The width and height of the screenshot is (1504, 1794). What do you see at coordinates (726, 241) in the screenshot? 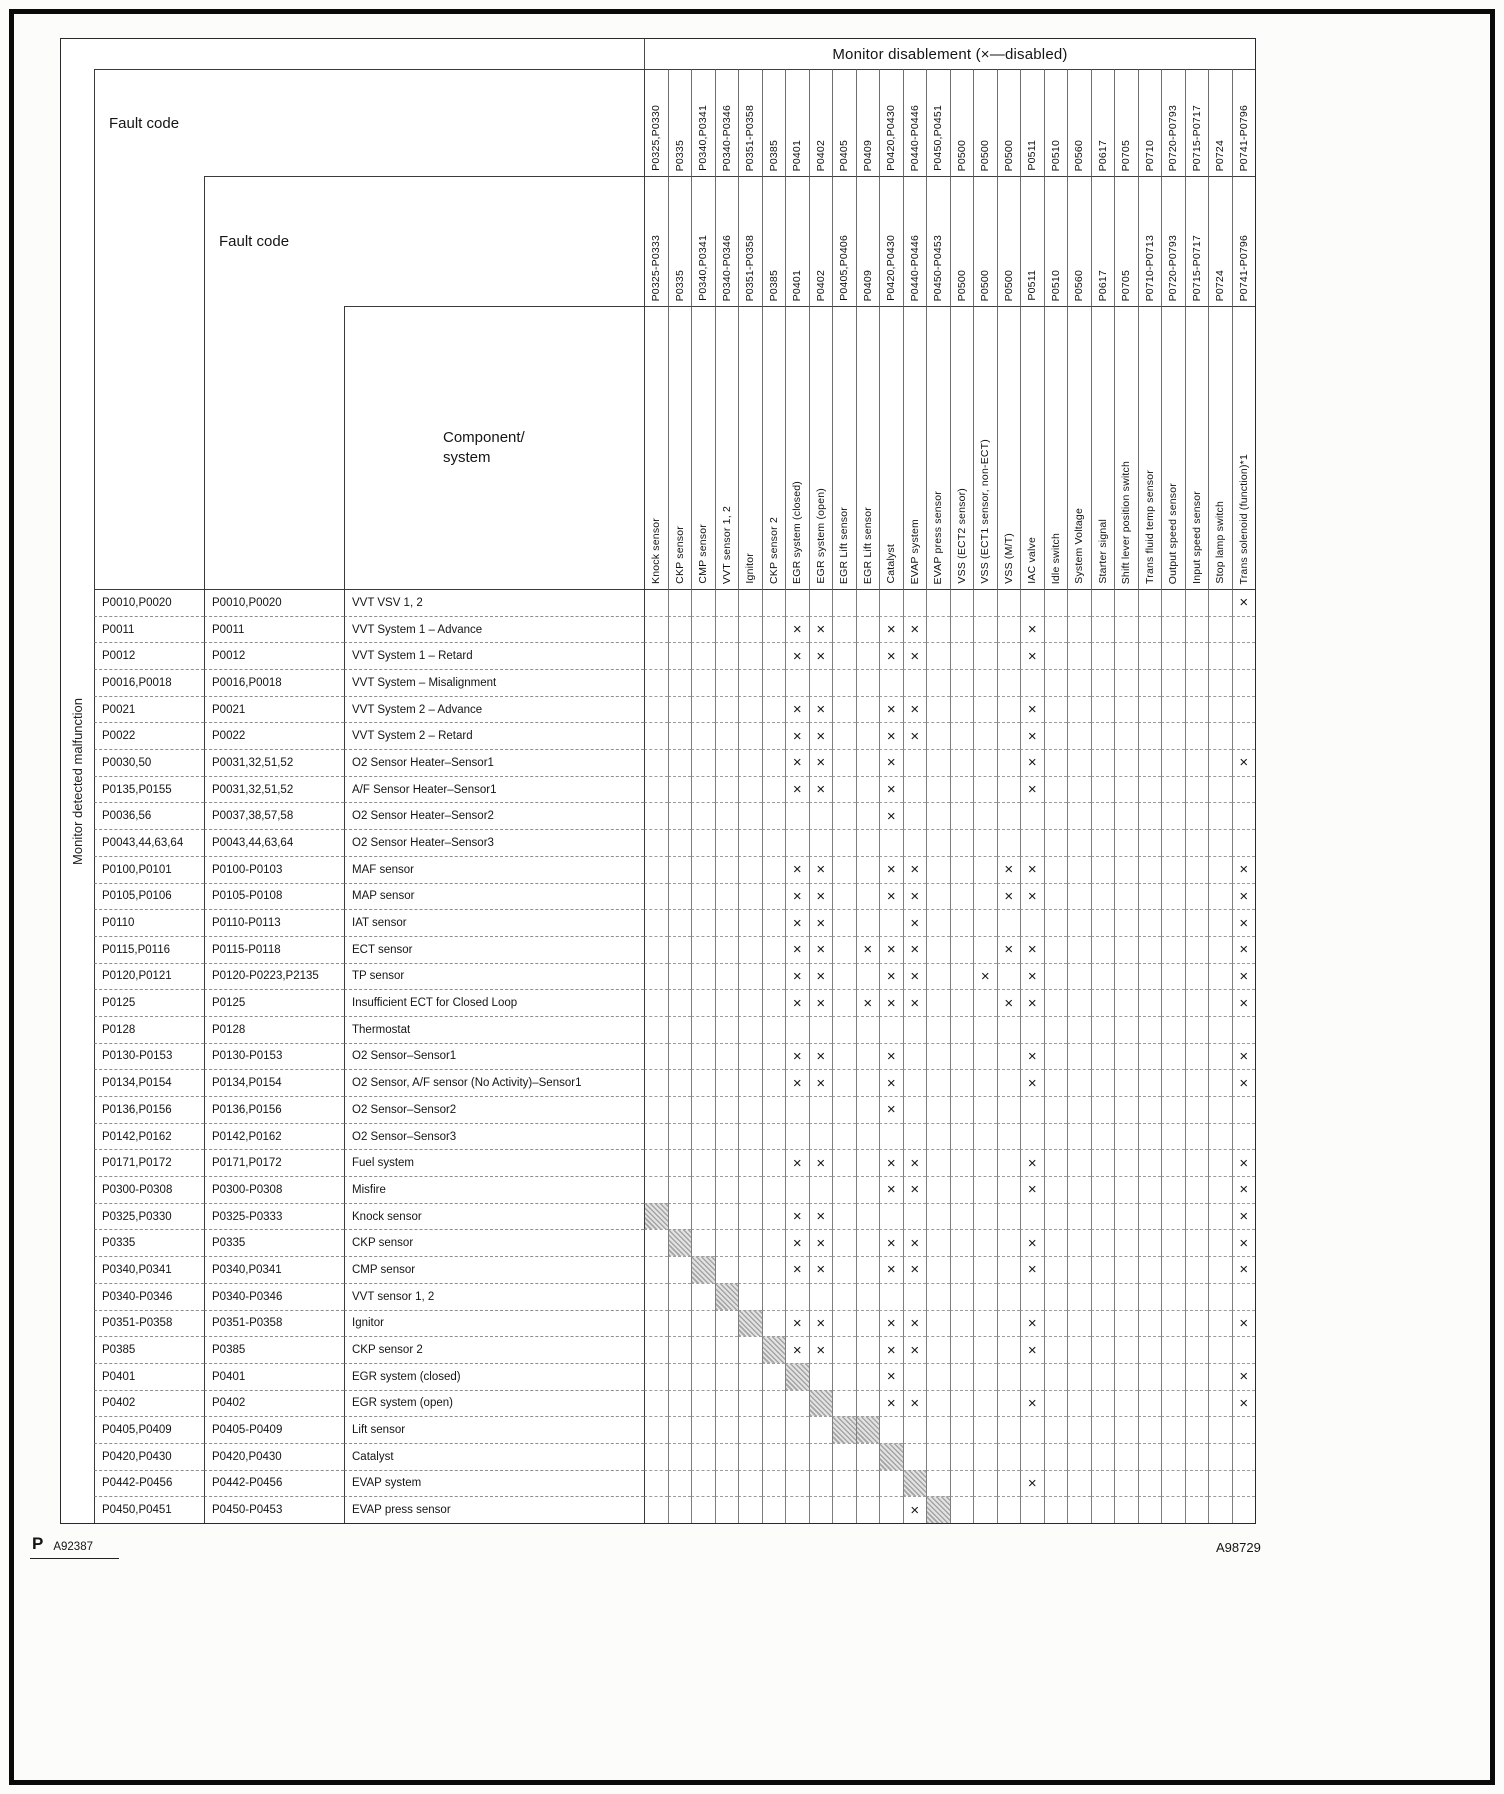
I see `column-code-row2: P0340-P0346` at bounding box center [726, 241].